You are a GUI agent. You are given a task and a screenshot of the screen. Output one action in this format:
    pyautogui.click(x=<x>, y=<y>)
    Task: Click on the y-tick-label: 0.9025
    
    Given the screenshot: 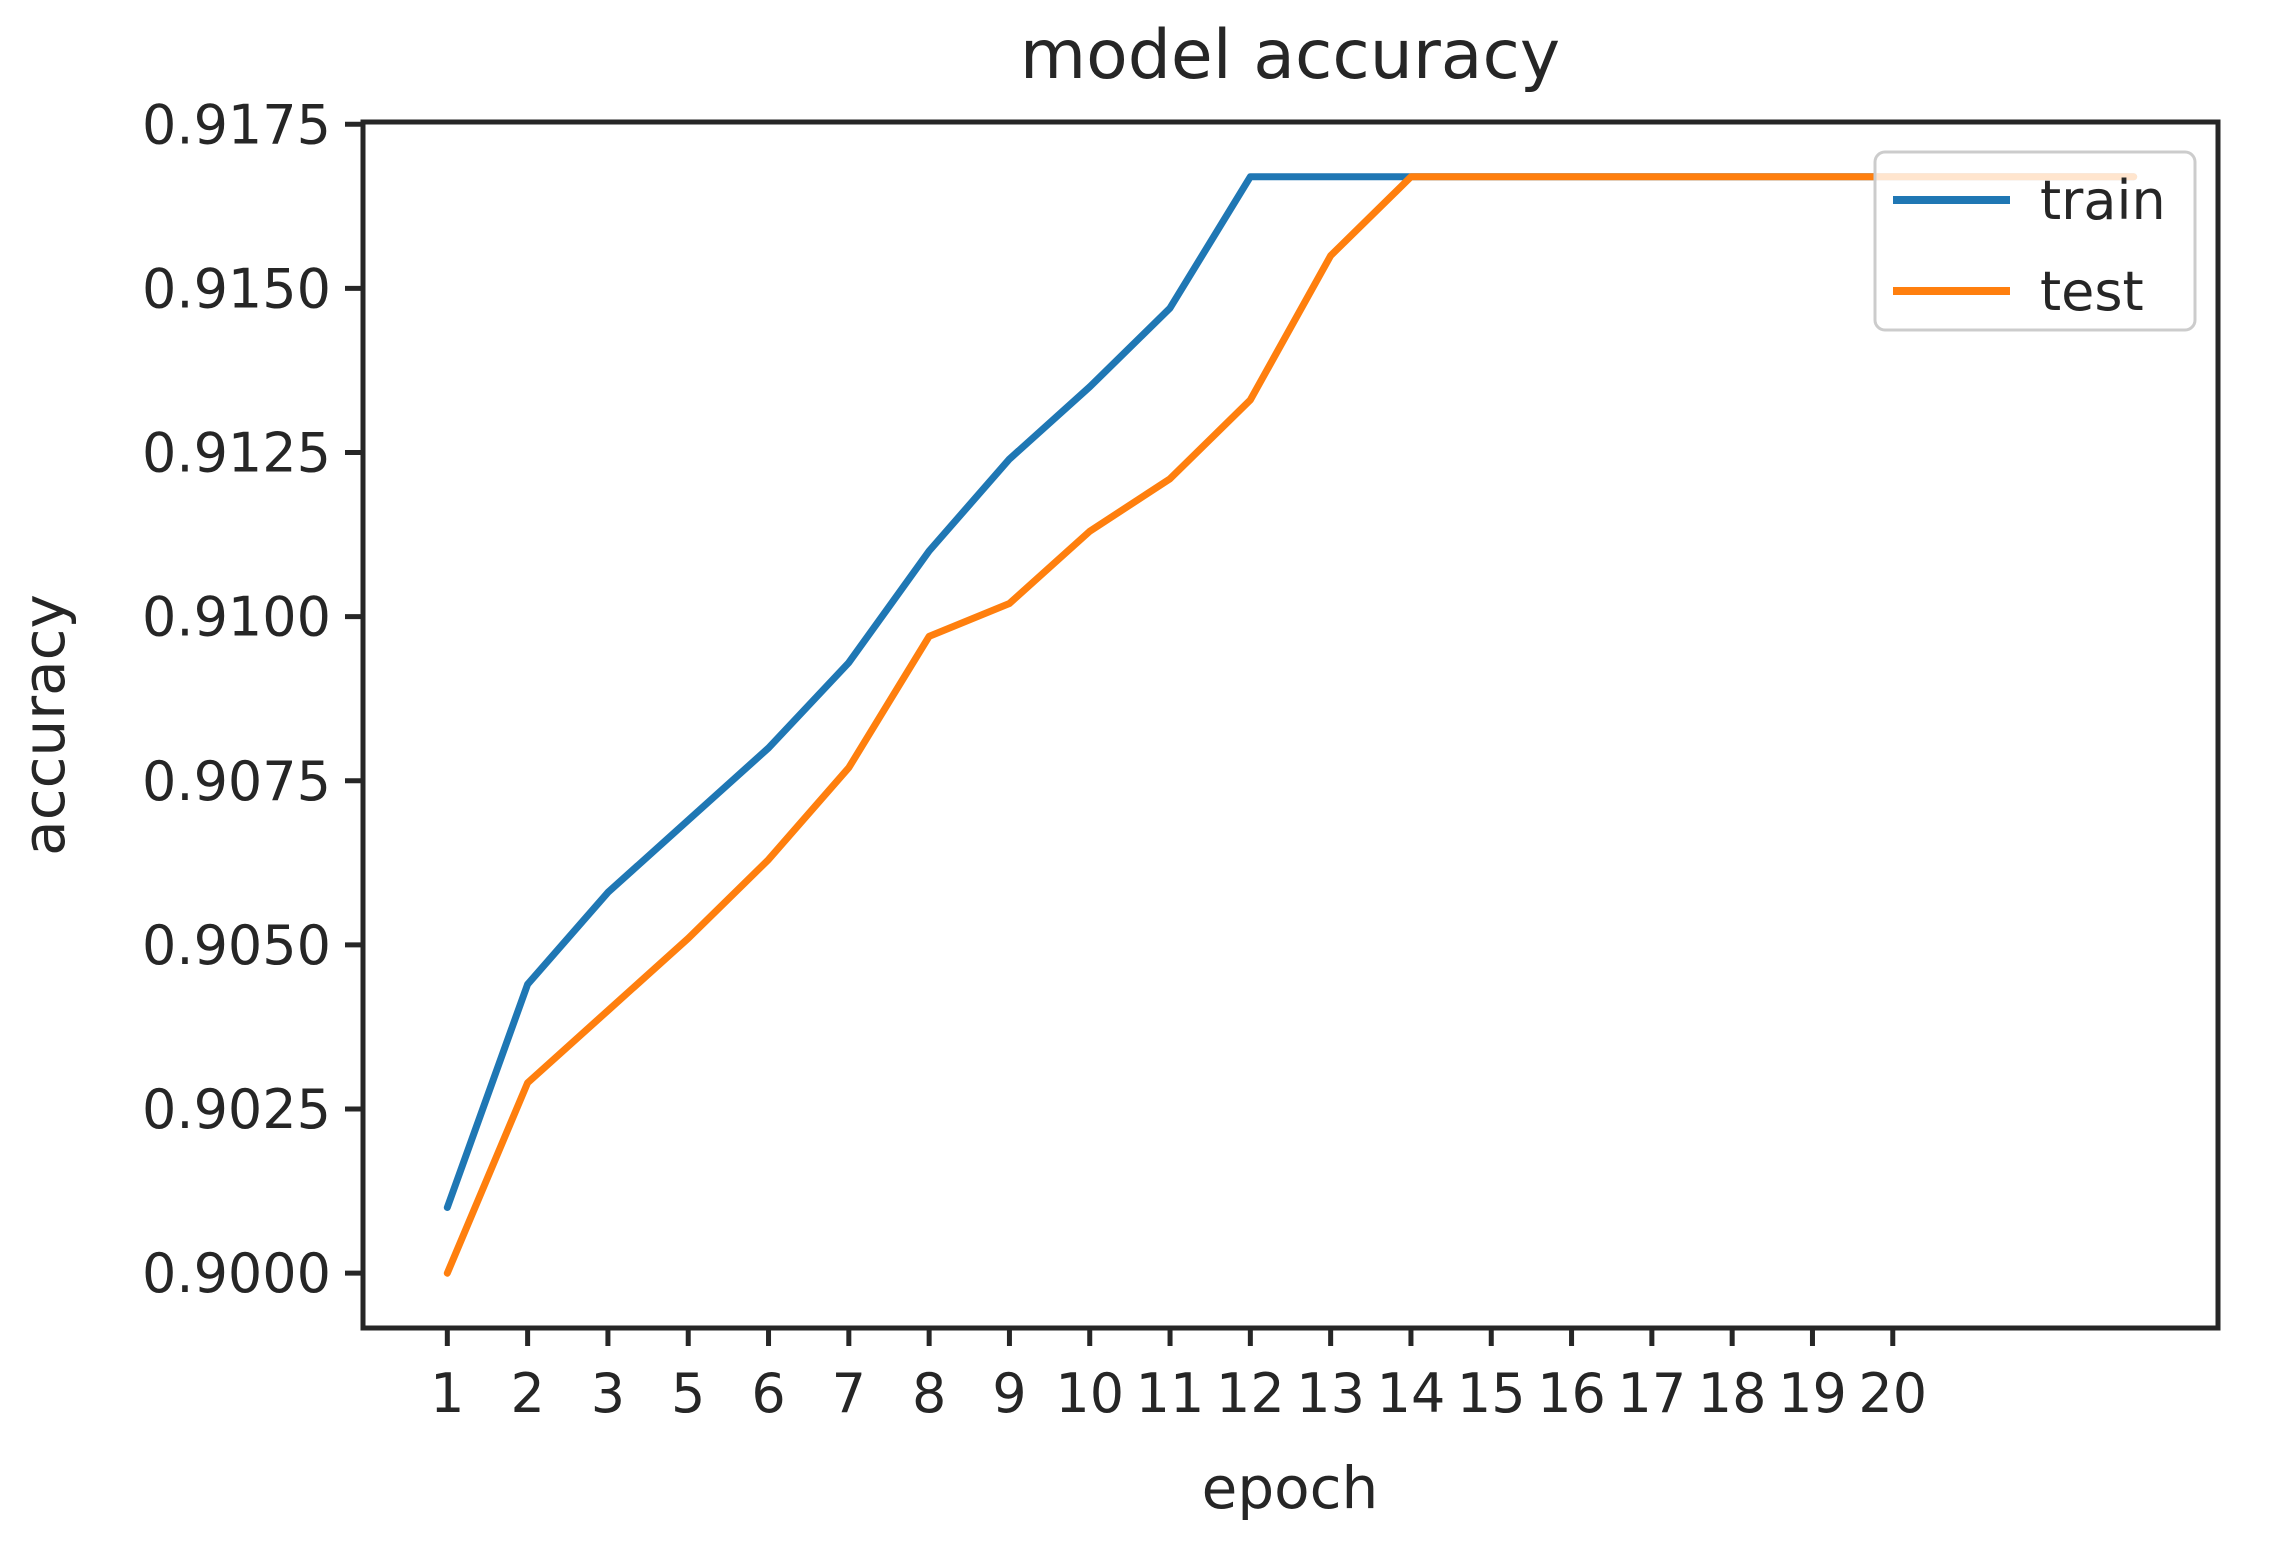 What is the action you would take?
    pyautogui.click(x=236, y=1109)
    